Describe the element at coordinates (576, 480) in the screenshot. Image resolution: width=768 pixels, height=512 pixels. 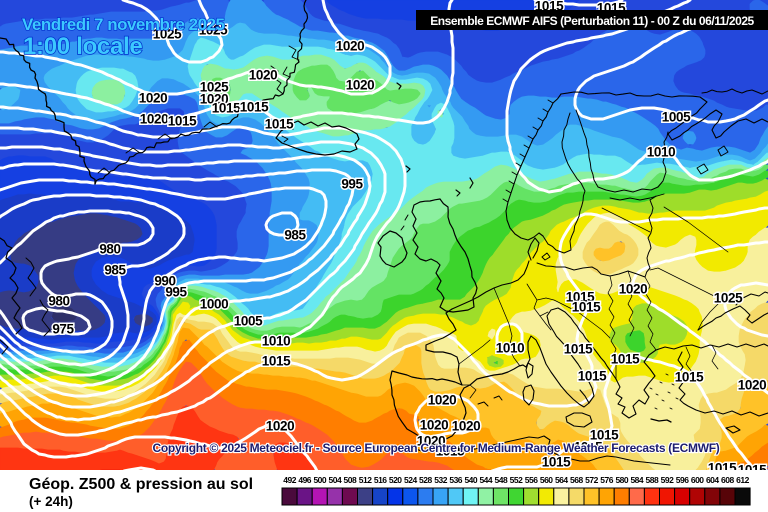
I see `svg-text: 568` at that location.